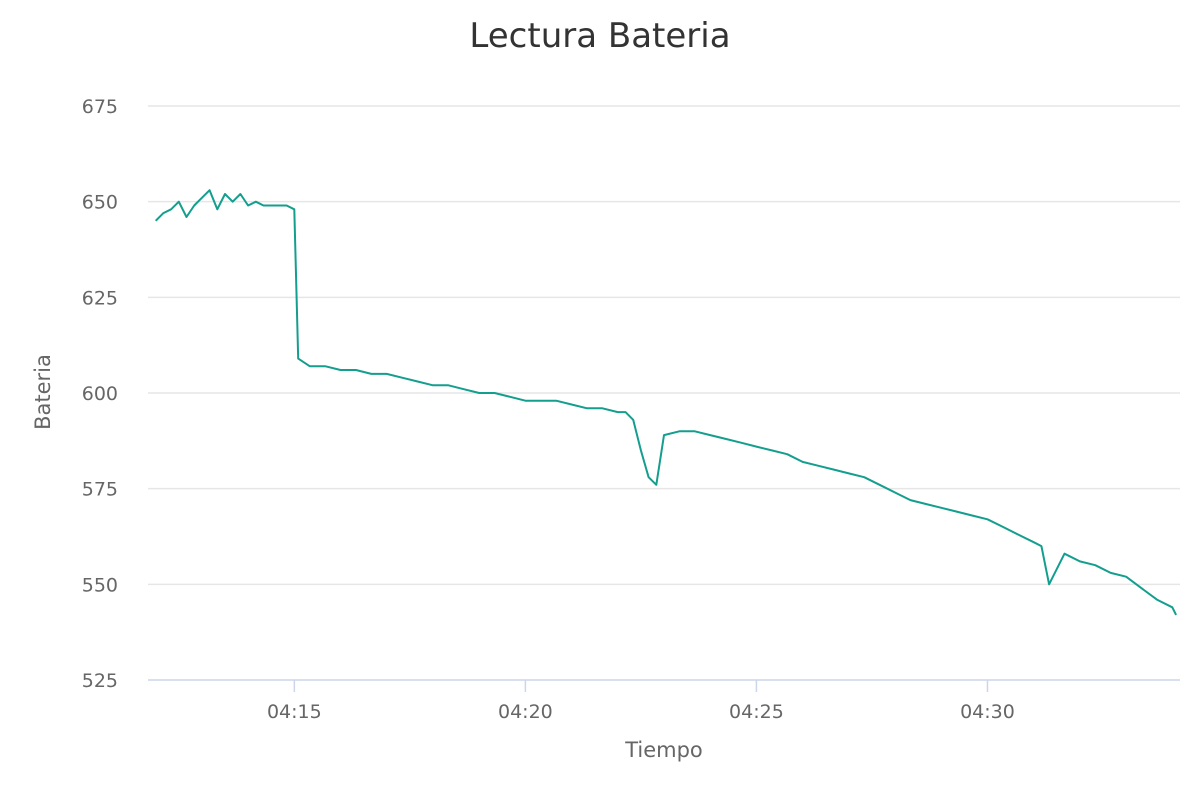 This screenshot has width=1200, height=800. I want to click on y-tick-label: 675, so click(100, 107).